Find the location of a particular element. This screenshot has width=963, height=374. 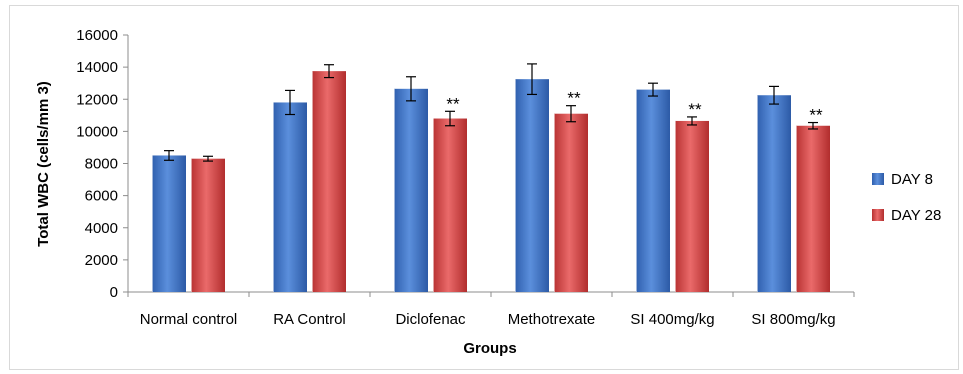

x-axis-title: Groups is located at coordinates (489, 348).